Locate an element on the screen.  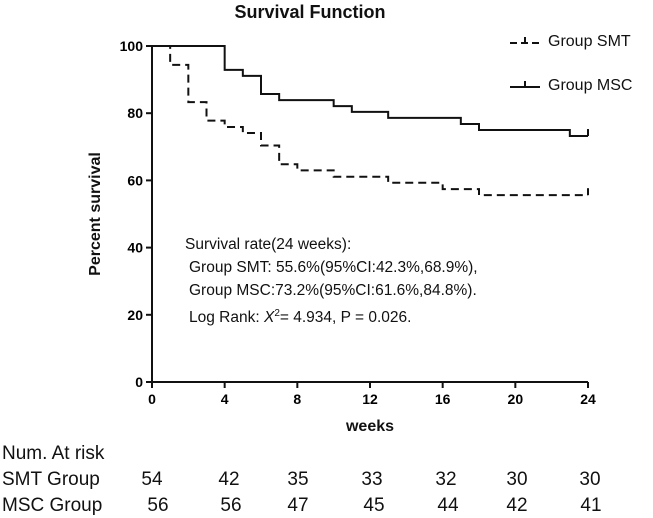
at-risk-label-smt: SMT Group is located at coordinates (51, 479).